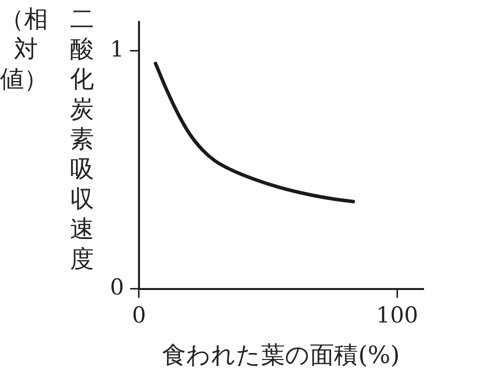 The width and height of the screenshot is (503, 381). I want to click on x-axis-title: 食われた葉の面積(%), so click(281, 354).